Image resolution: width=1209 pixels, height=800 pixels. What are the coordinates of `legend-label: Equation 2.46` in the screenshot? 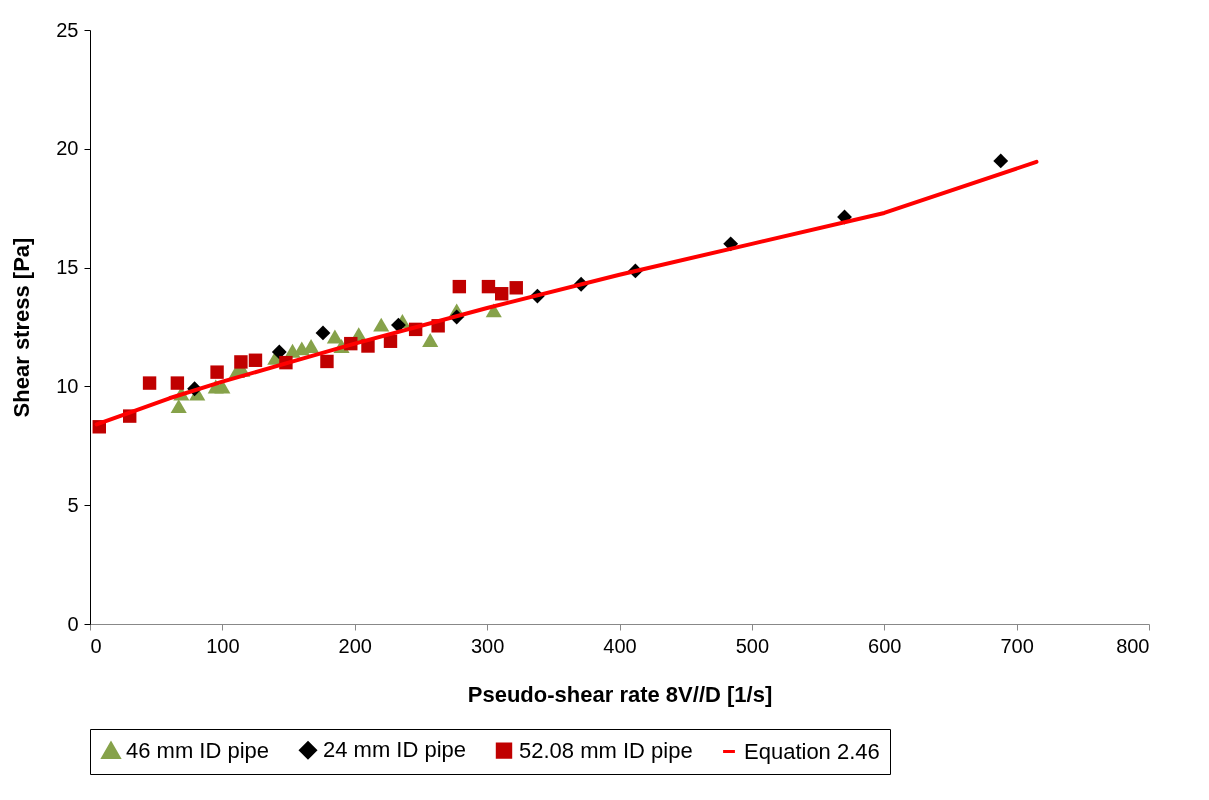 It's located at (812, 751).